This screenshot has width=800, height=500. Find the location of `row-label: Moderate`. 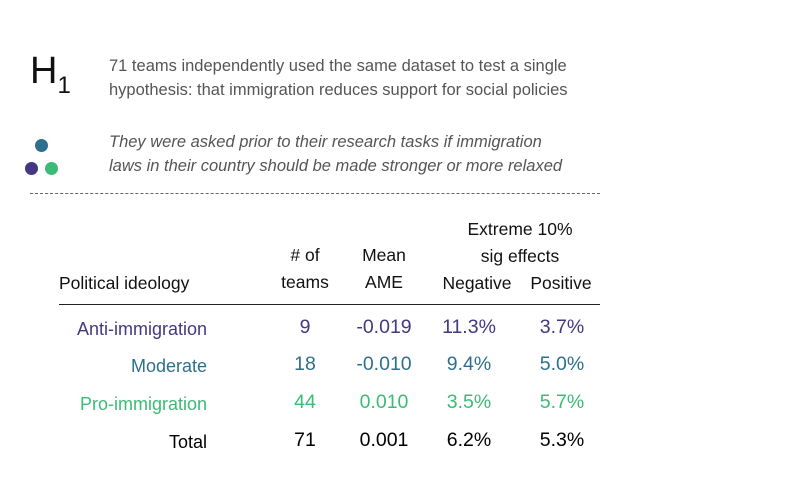

row-label: Moderate is located at coordinates (168, 366).